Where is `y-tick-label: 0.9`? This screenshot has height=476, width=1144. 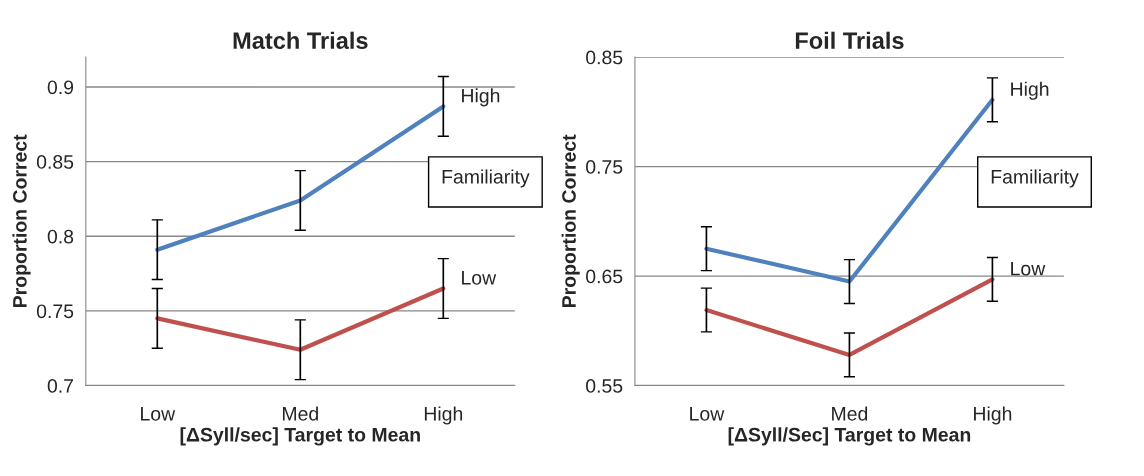
y-tick-label: 0.9 is located at coordinates (60, 87).